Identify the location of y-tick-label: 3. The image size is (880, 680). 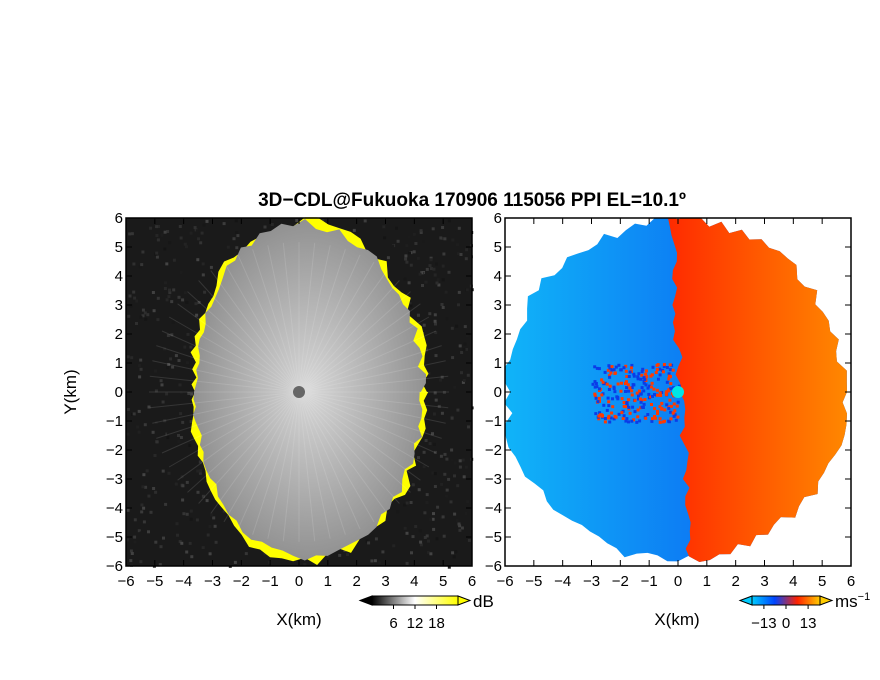
(119, 305).